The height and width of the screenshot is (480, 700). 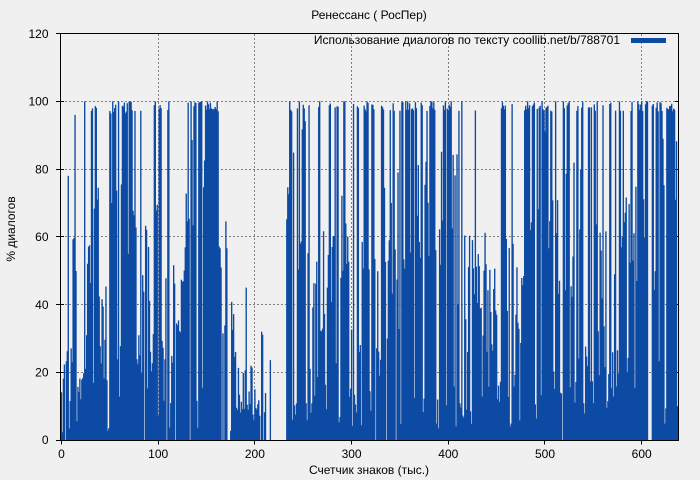 I want to click on svg-text: % диалогов, so click(x=11, y=228).